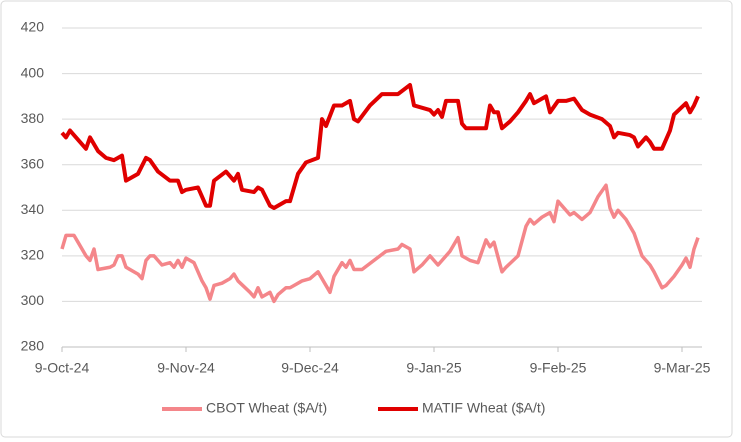 The width and height of the screenshot is (741, 442). Describe the element at coordinates (682, 368) in the screenshot. I see `x-tick-label: 9-Mar-25` at that location.